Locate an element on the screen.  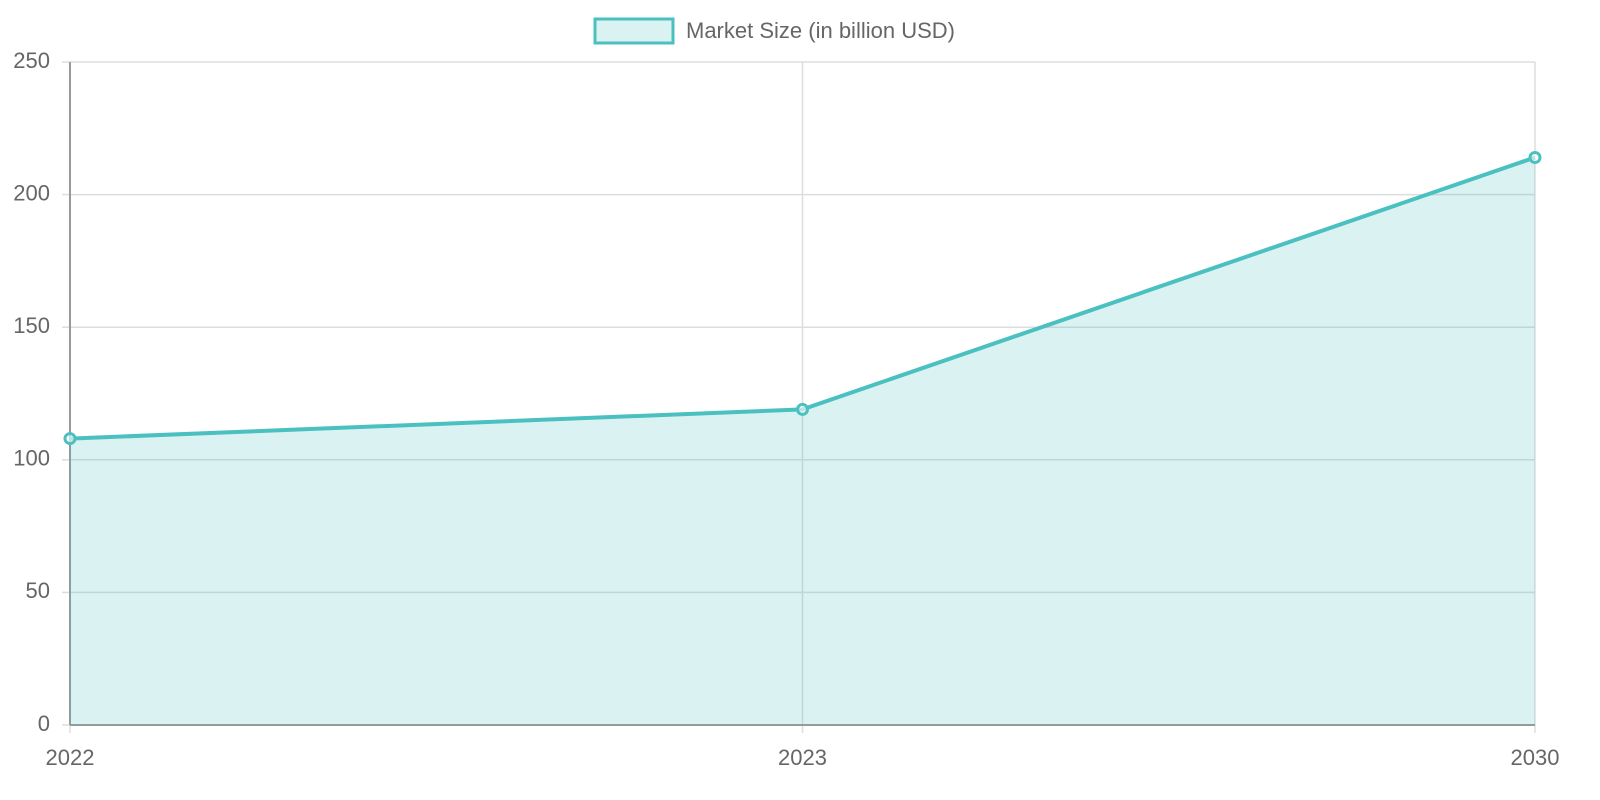
legend-item: Market Size (in billion USD) is located at coordinates (774, 31).